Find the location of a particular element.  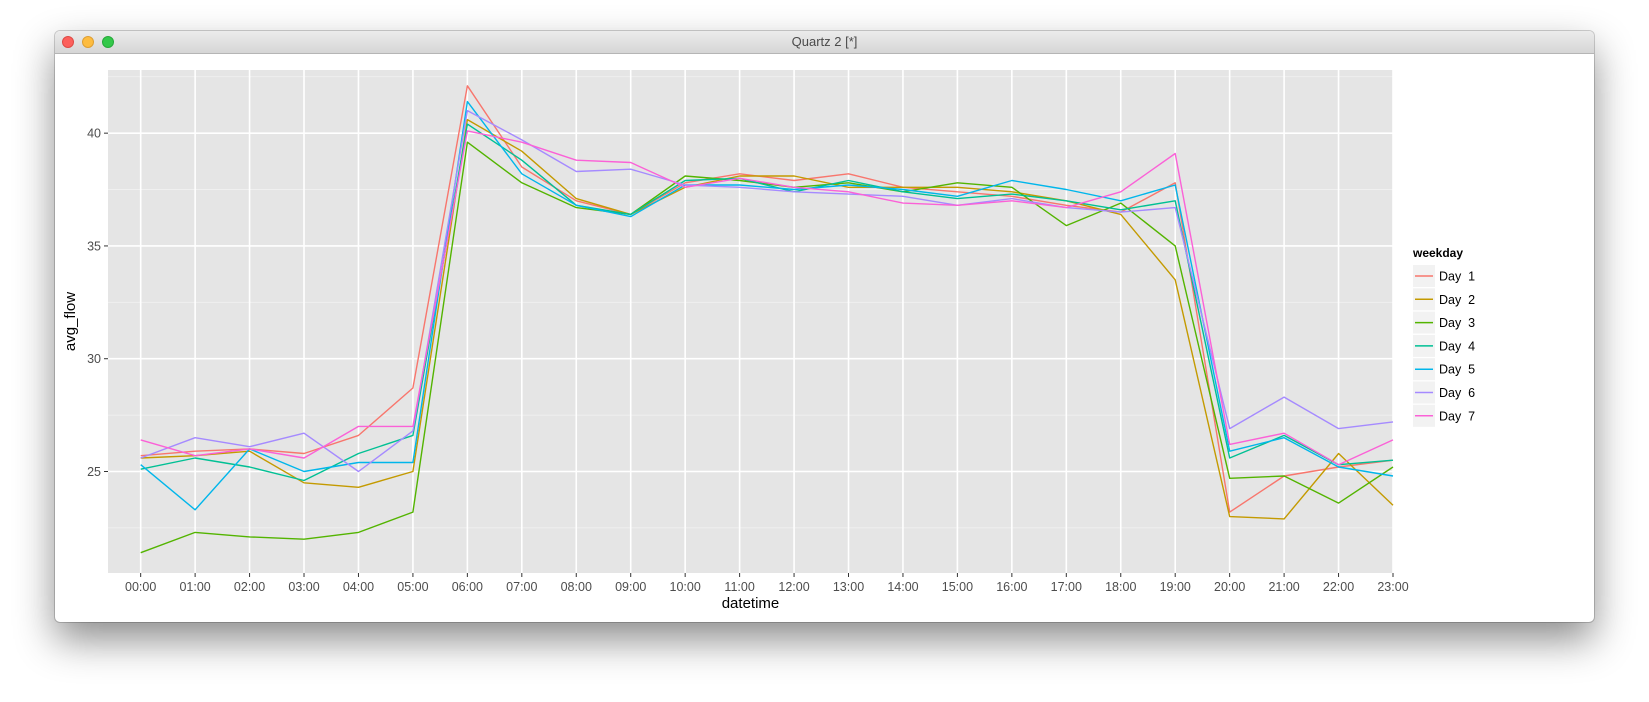

x-tick-label: 02:00 is located at coordinates (249, 587).